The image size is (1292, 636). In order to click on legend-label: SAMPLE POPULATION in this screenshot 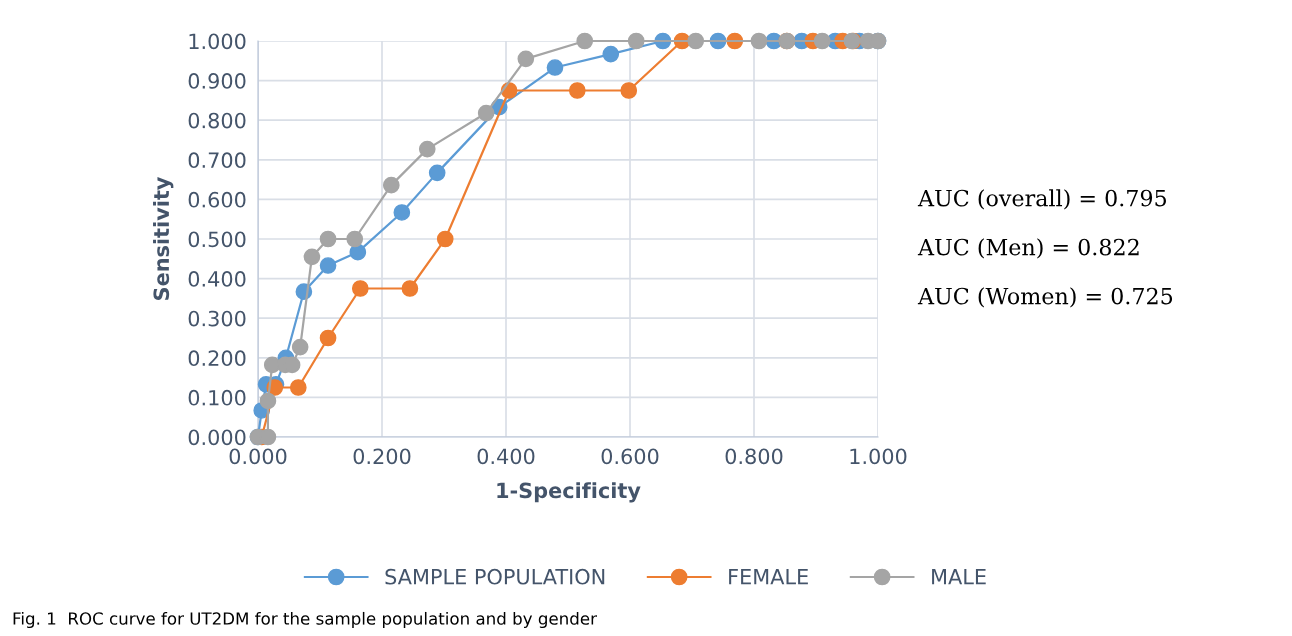, I will do `click(495, 576)`.